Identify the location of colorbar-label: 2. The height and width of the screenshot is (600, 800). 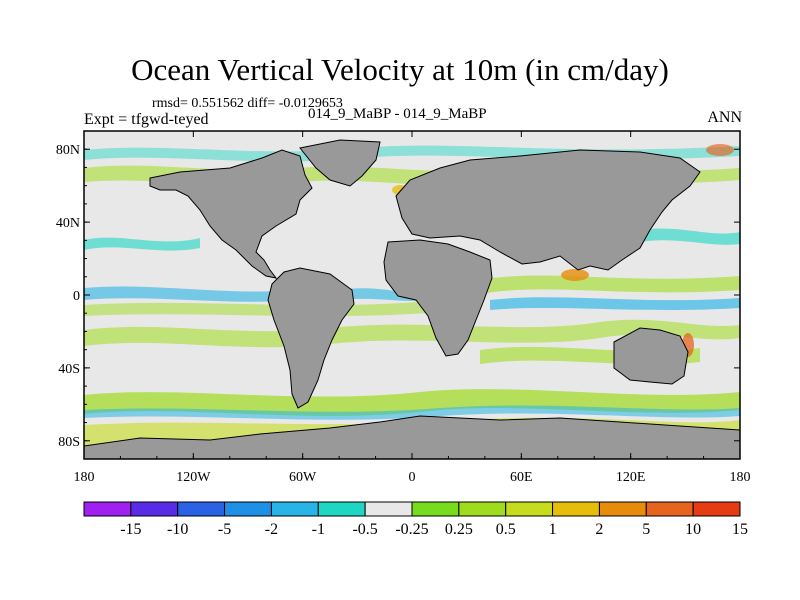
(599, 529).